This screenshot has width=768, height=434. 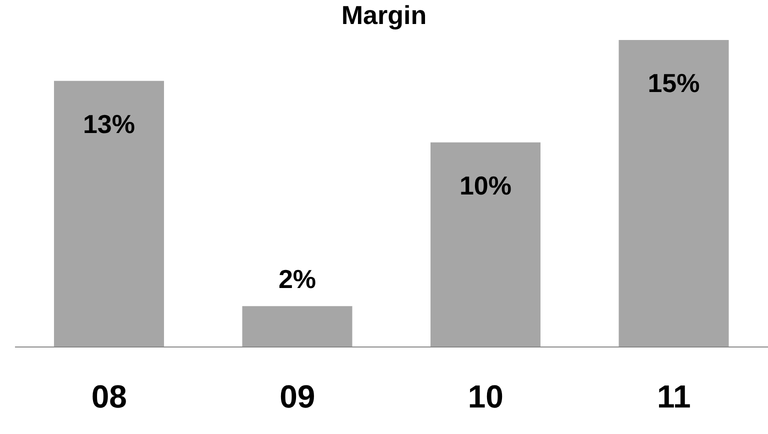 What do you see at coordinates (384, 15) in the screenshot?
I see `chart-title: Margin` at bounding box center [384, 15].